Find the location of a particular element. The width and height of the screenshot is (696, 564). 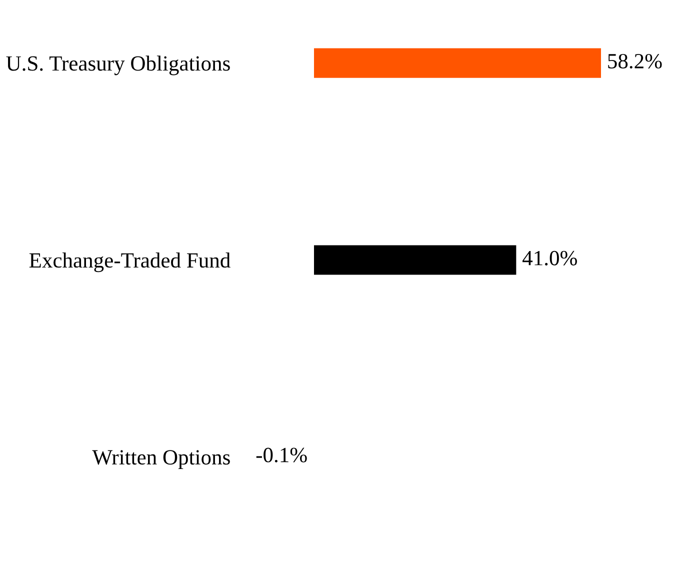

y-tick-label: Written Options is located at coordinates (161, 459).